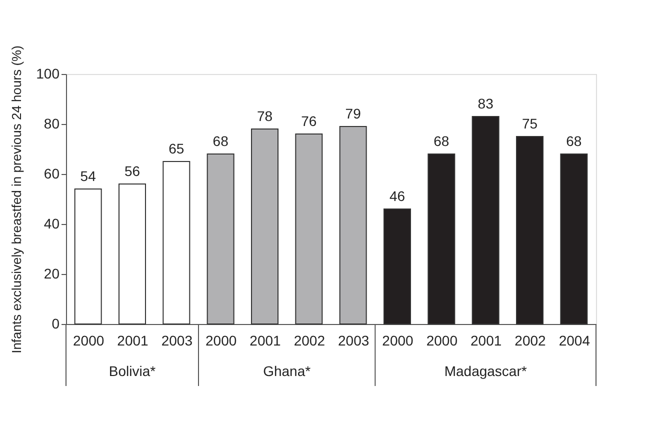  What do you see at coordinates (52, 174) in the screenshot?
I see `y-tick-label: 60` at bounding box center [52, 174].